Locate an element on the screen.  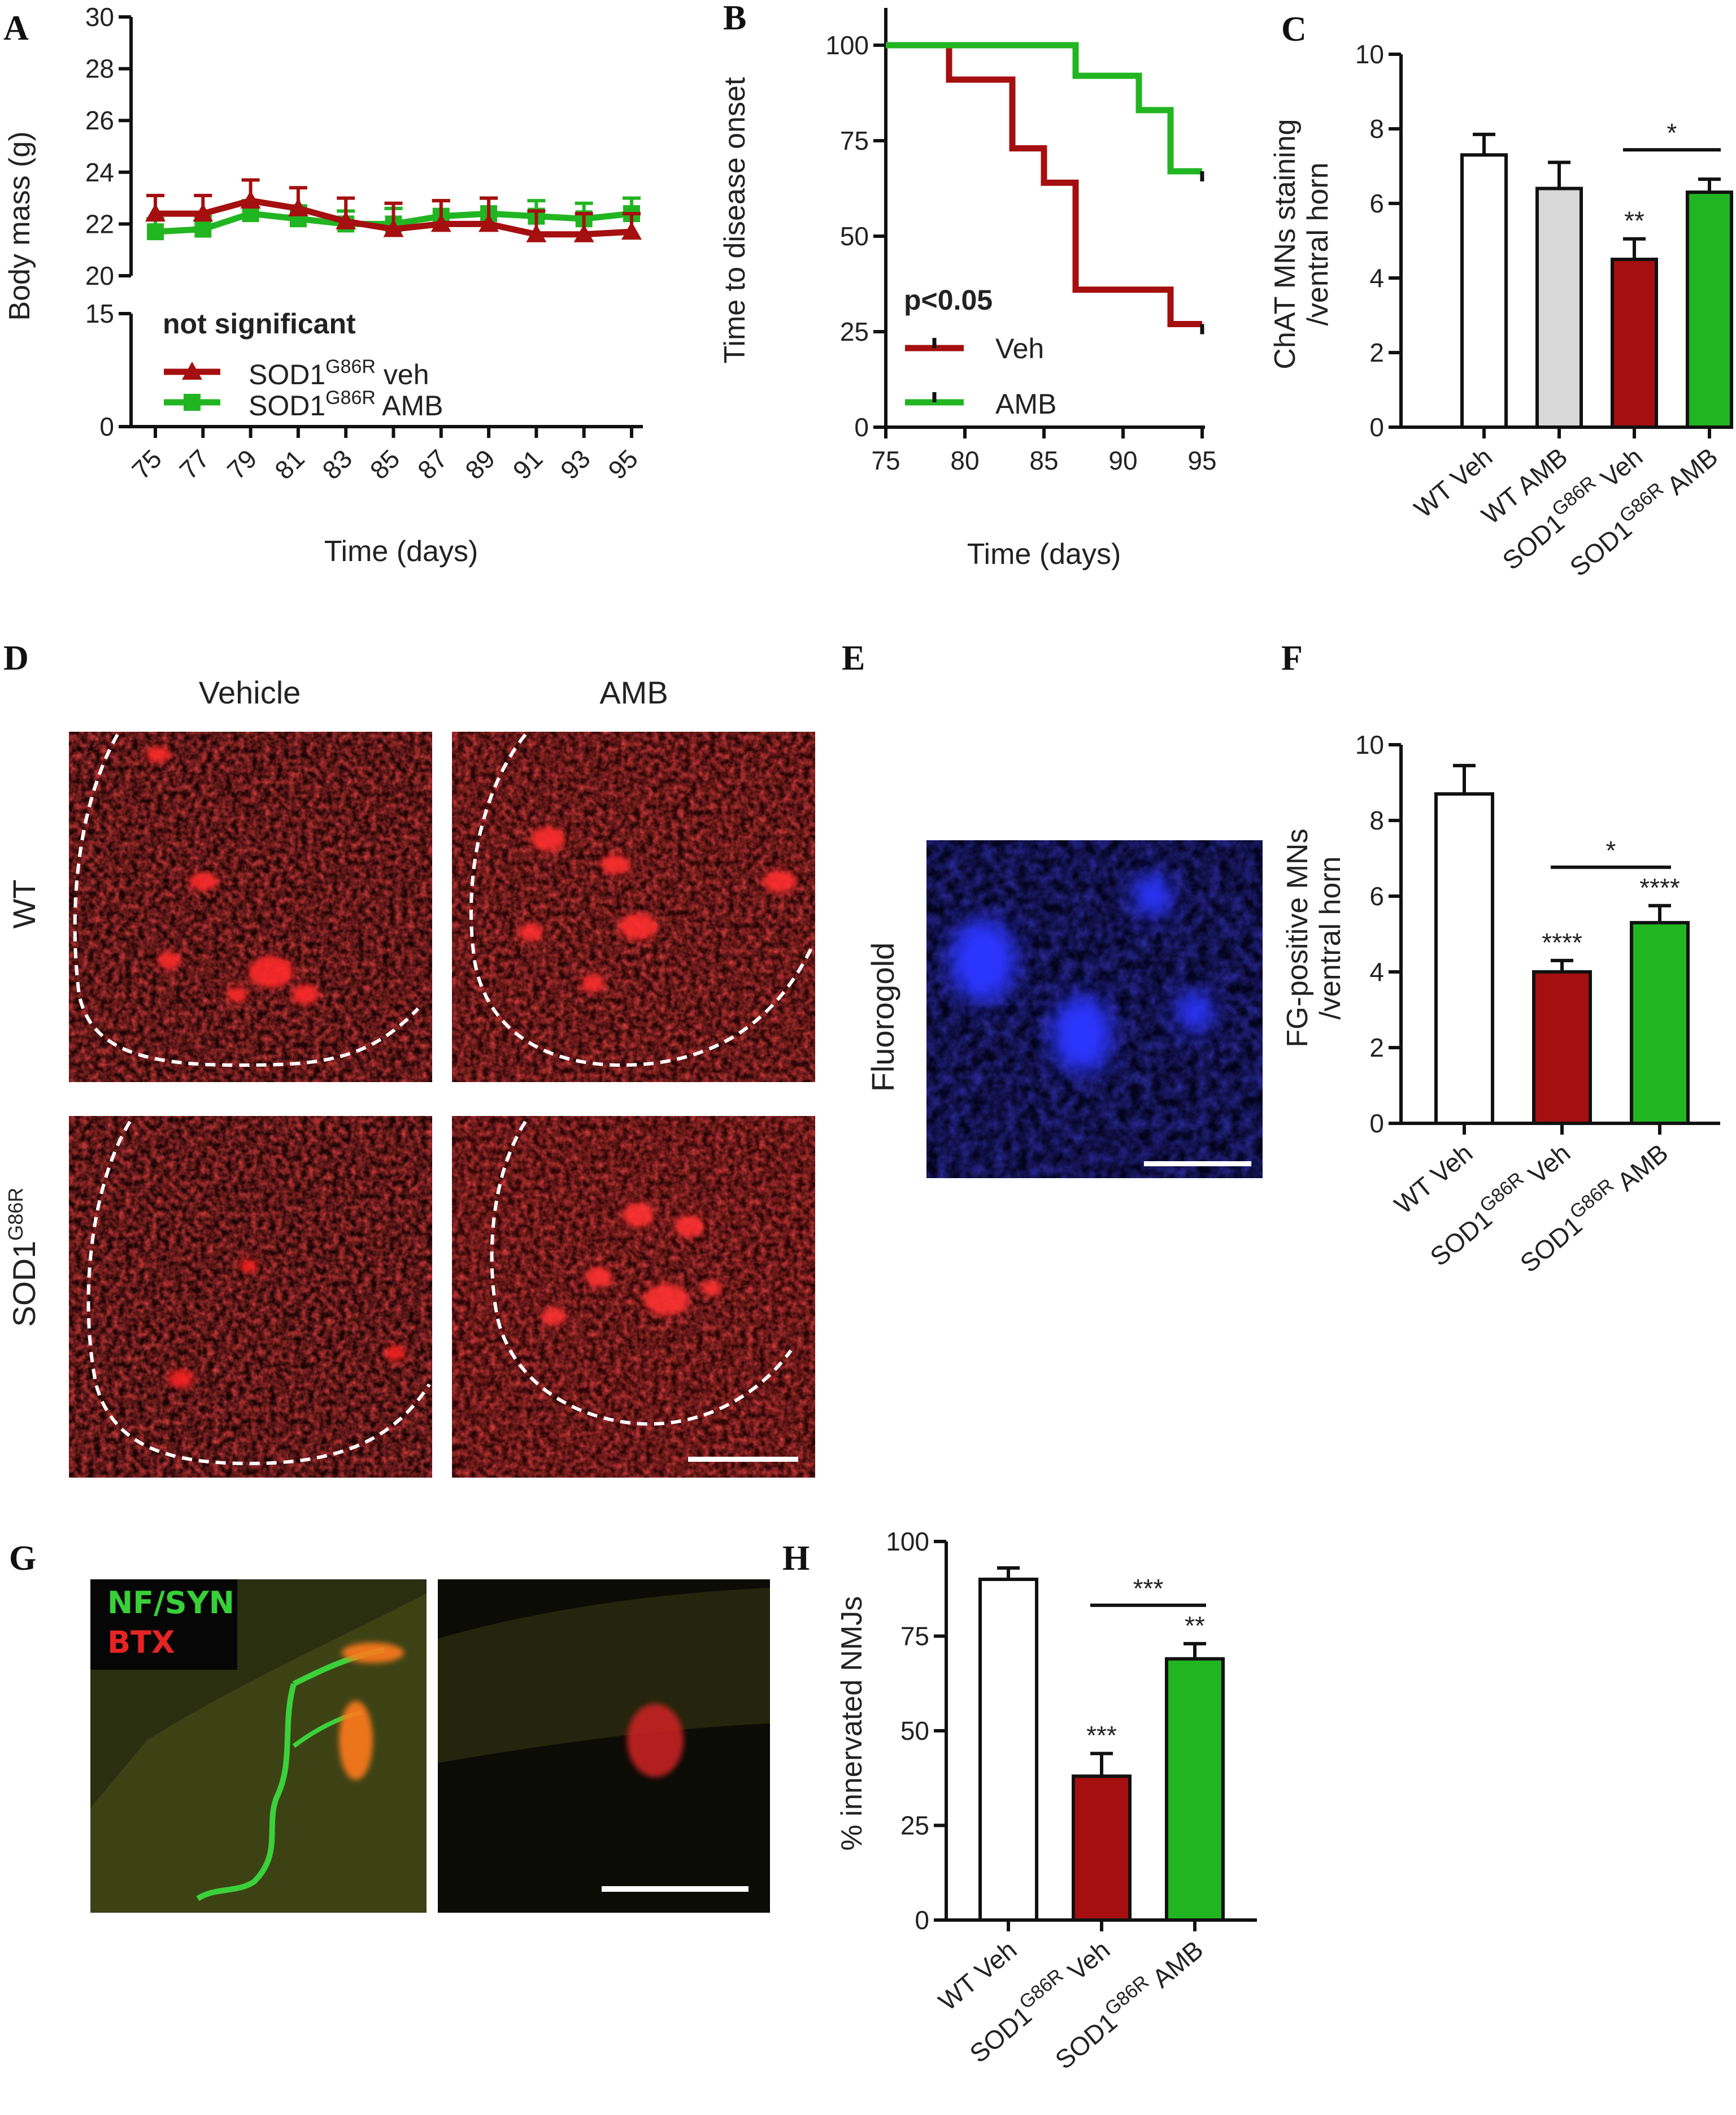
panel-letter-f: F is located at coordinates (1292, 658).